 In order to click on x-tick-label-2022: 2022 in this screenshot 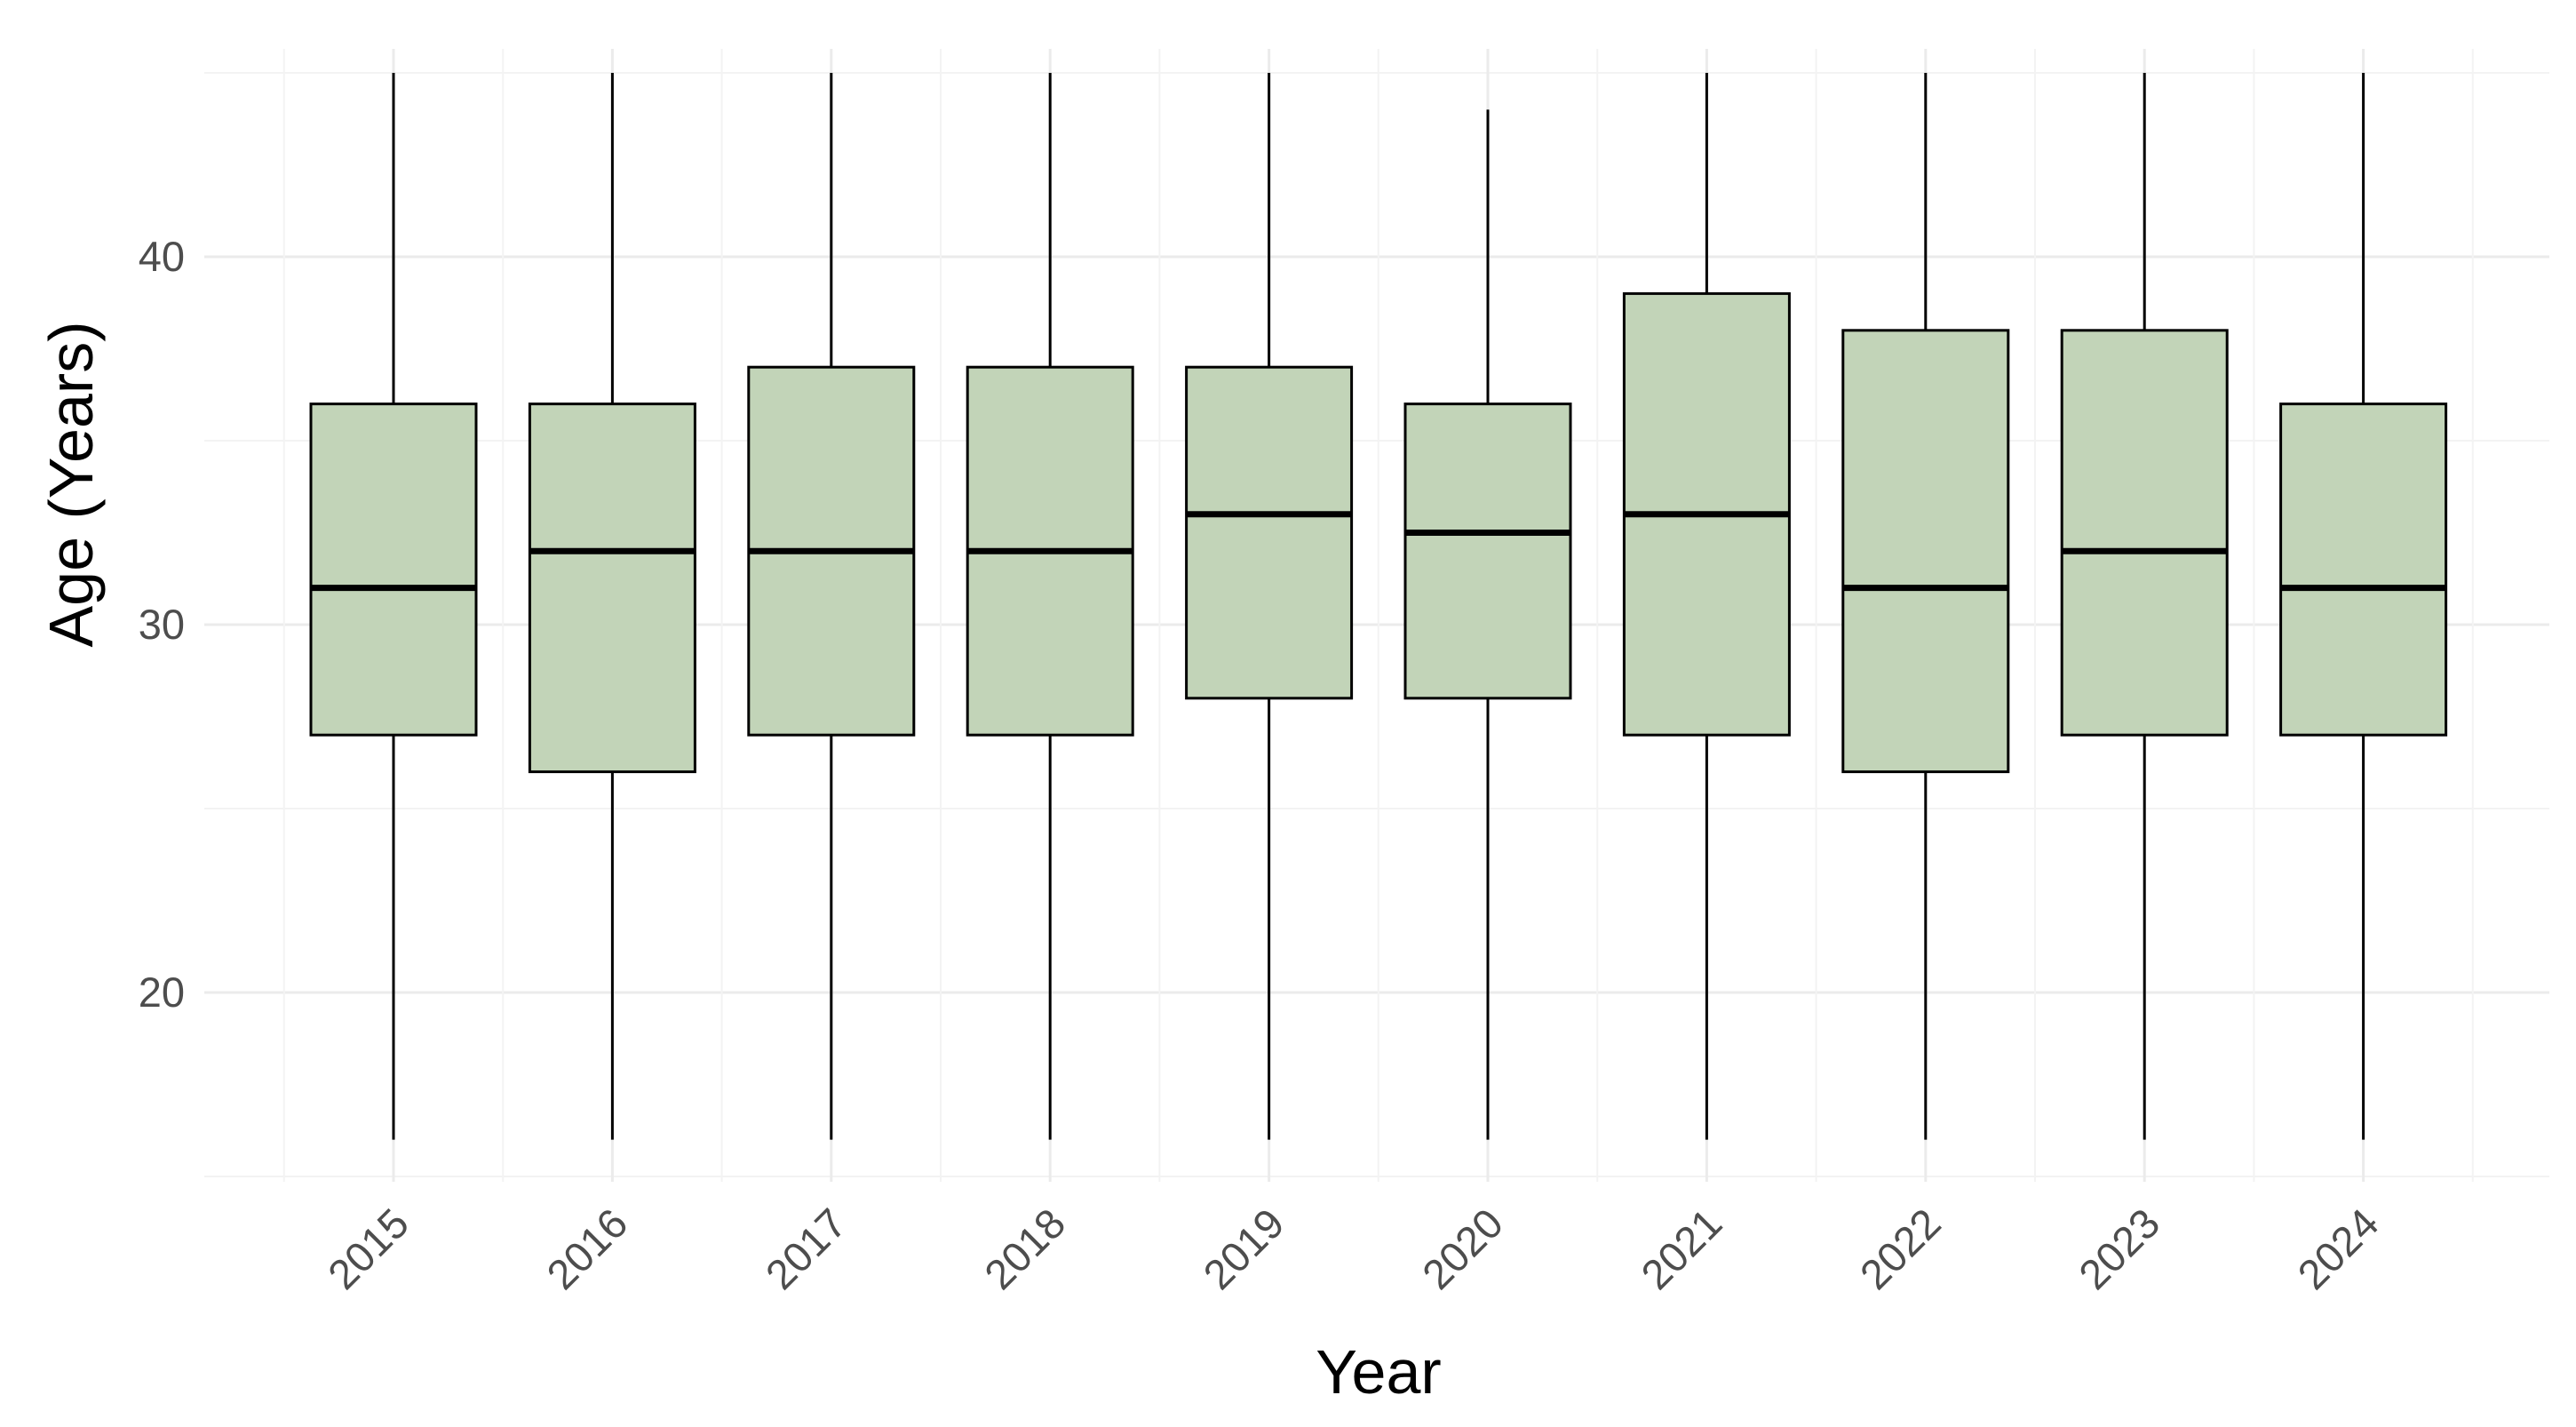, I will do `click(1899, 1249)`.